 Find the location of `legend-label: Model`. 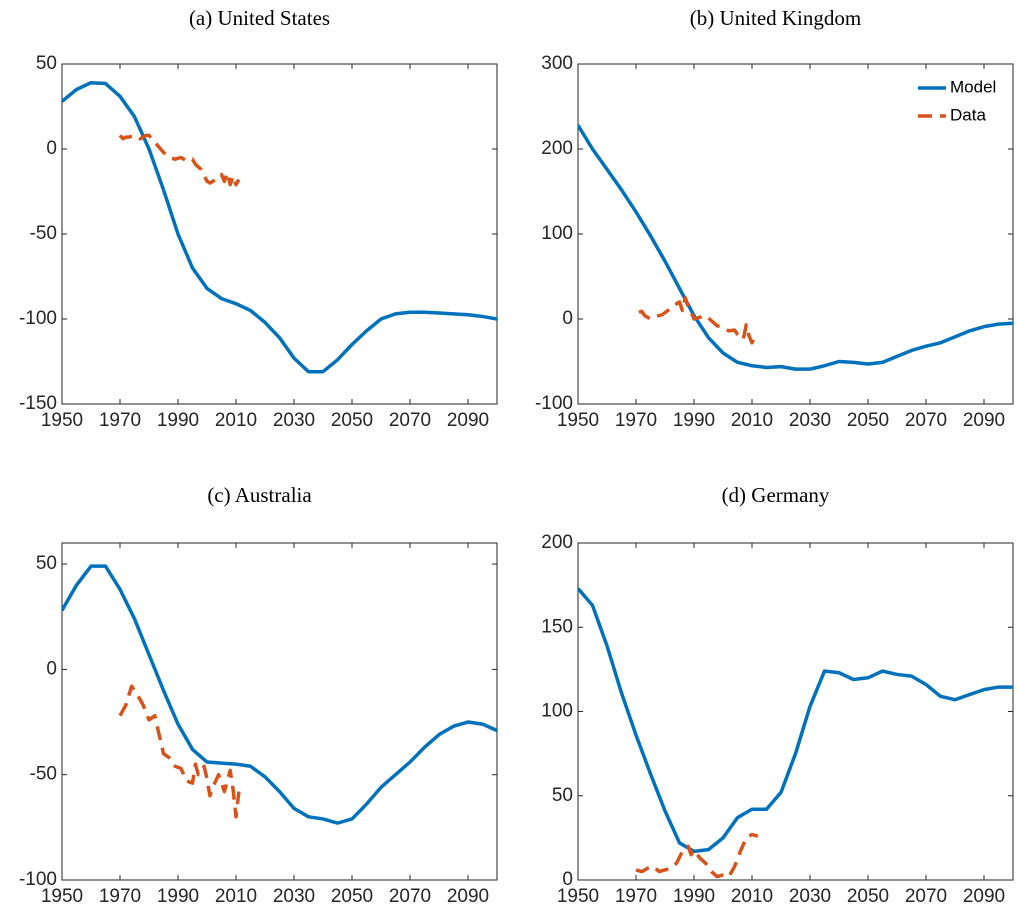

legend-label: Model is located at coordinates (973, 86).